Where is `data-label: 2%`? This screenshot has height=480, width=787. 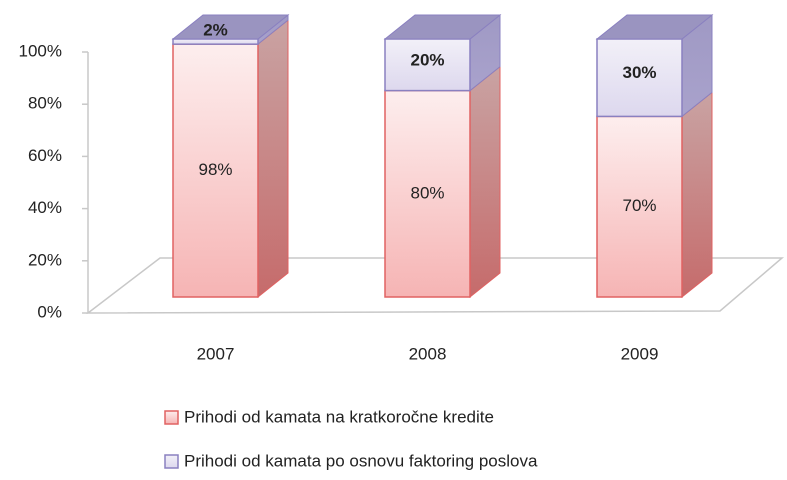 data-label: 2% is located at coordinates (215, 29).